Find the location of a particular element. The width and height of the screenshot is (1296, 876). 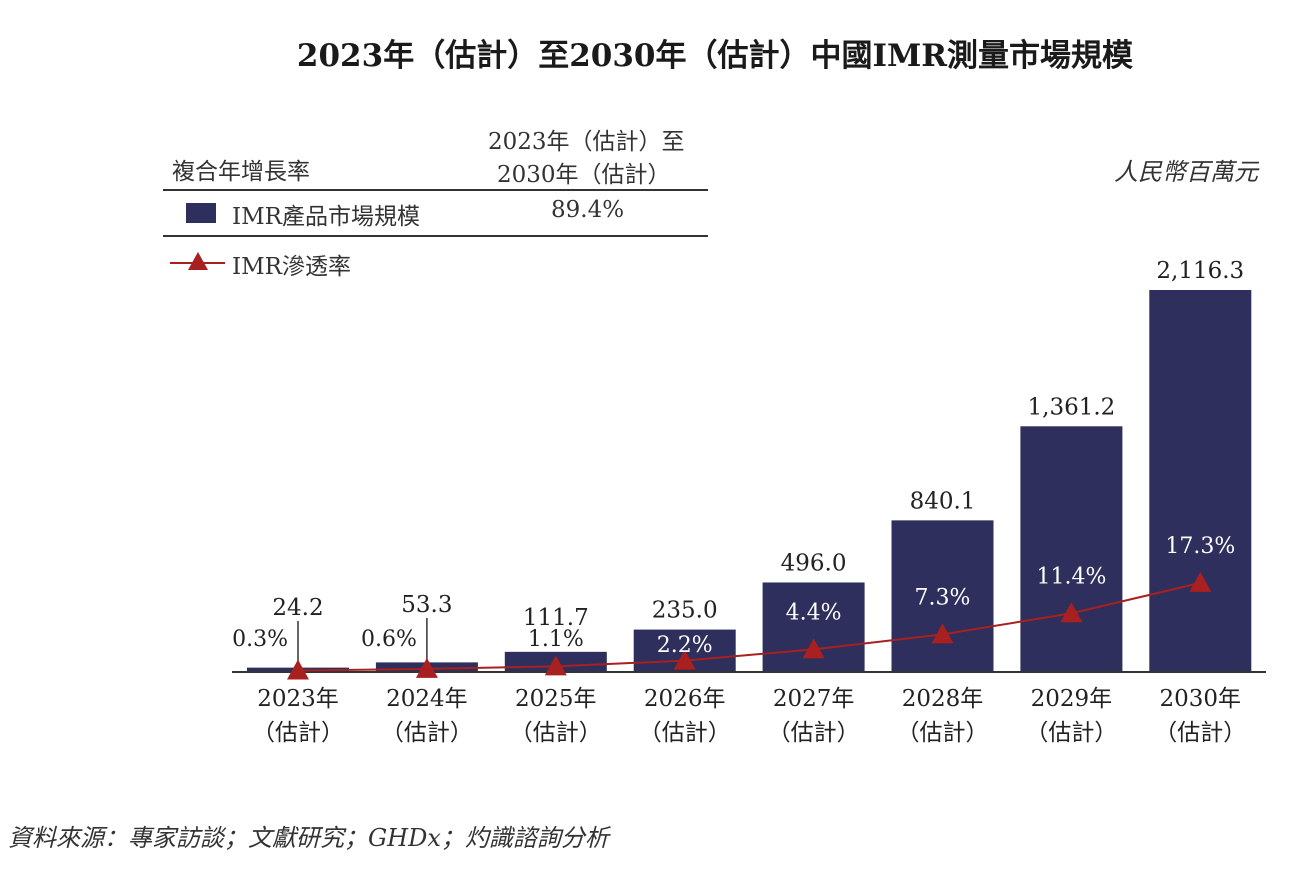

legend-line-label: IMR滲透率 is located at coordinates (291, 267).